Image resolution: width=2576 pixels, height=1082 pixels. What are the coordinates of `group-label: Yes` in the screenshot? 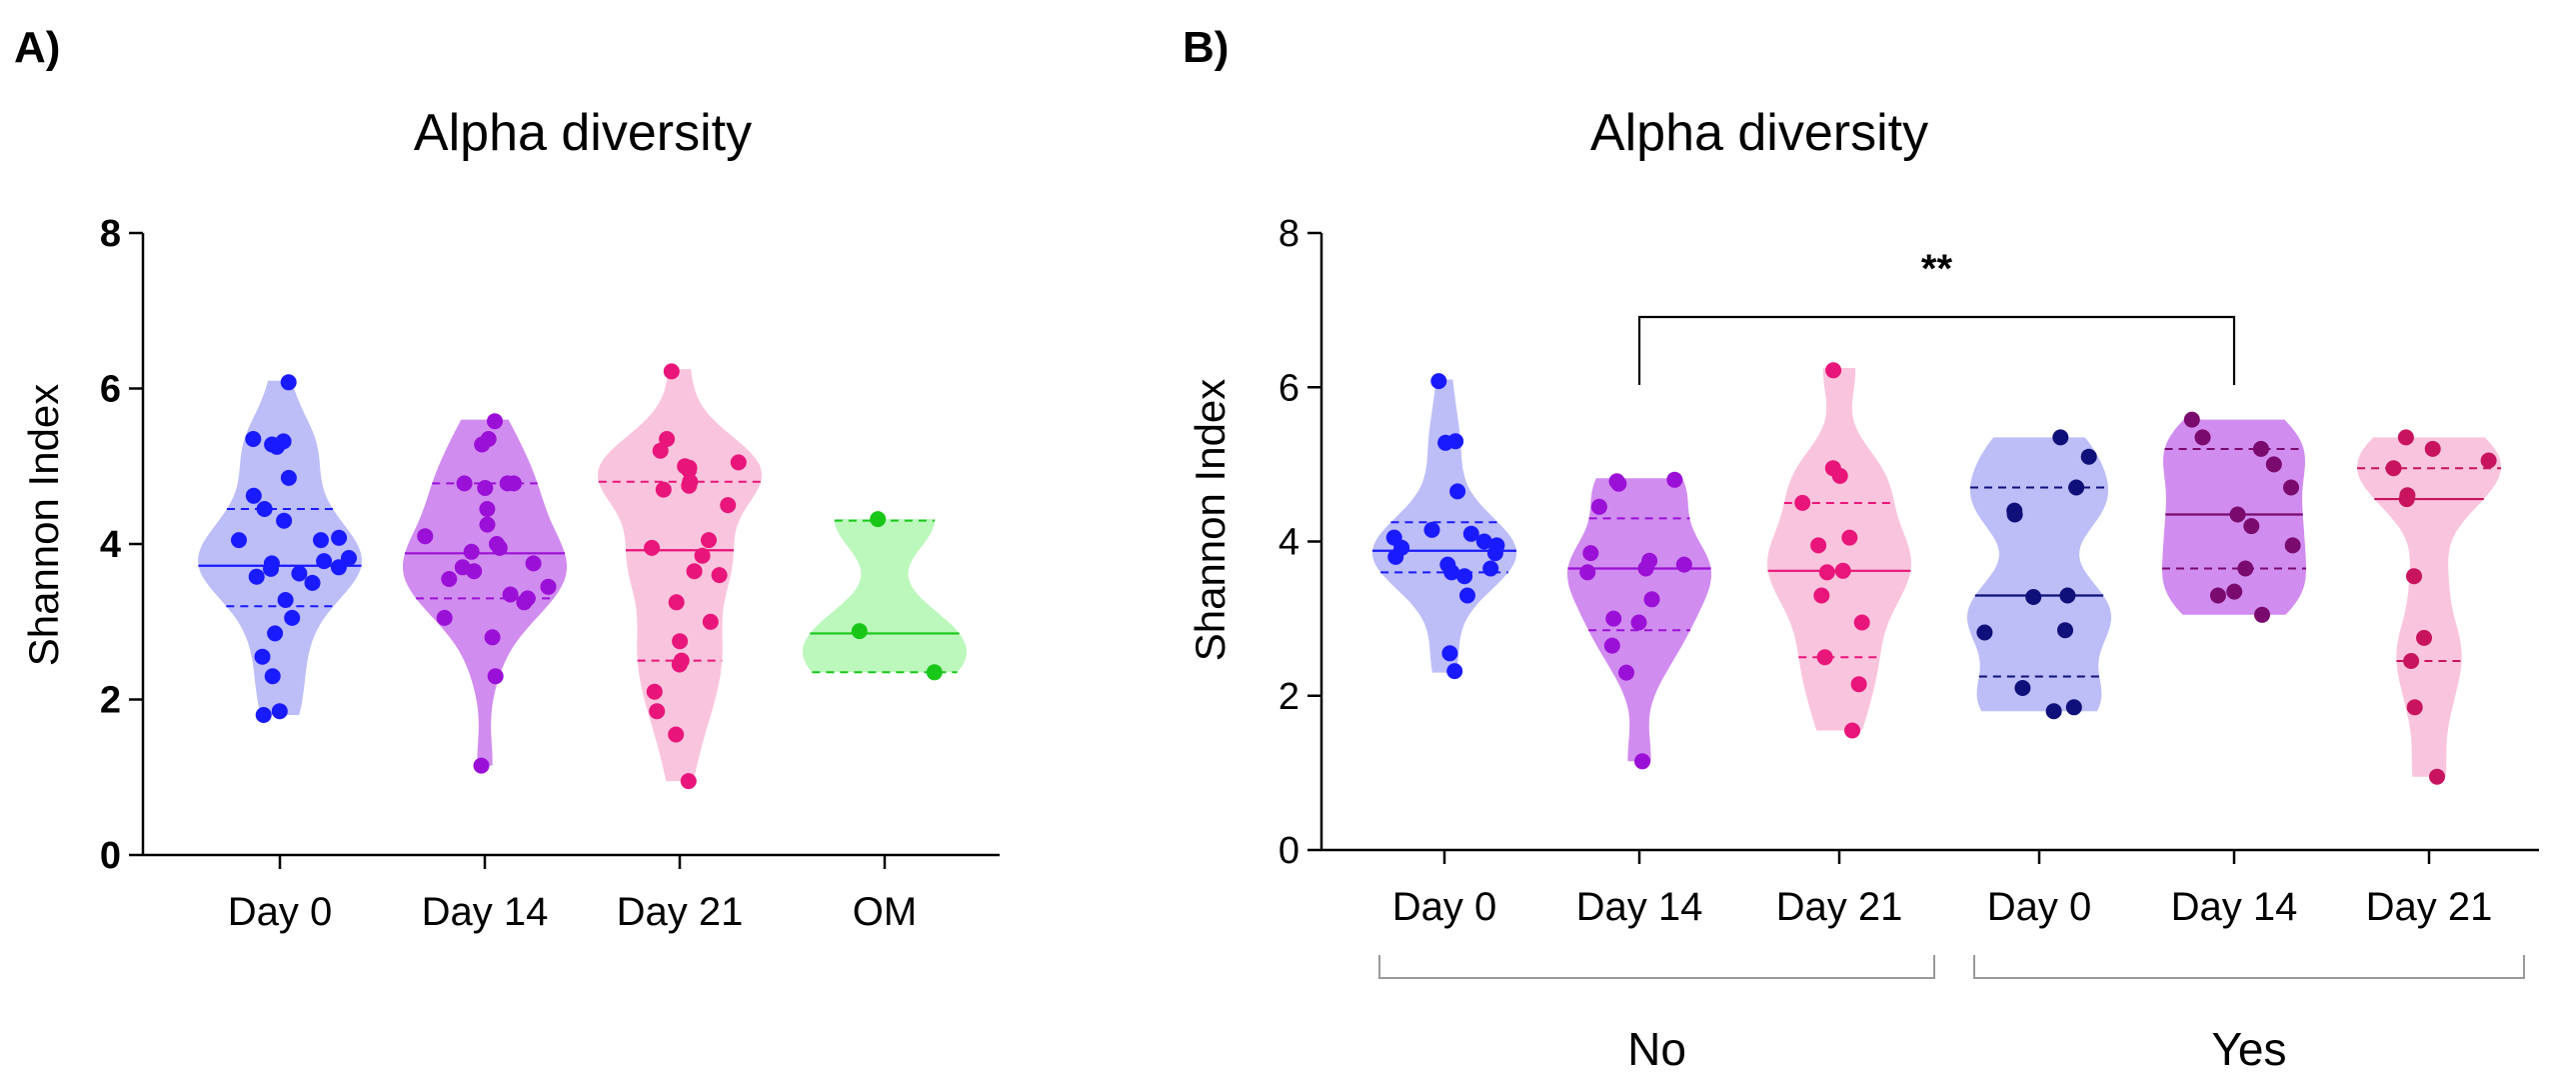 It's located at (2248, 1049).